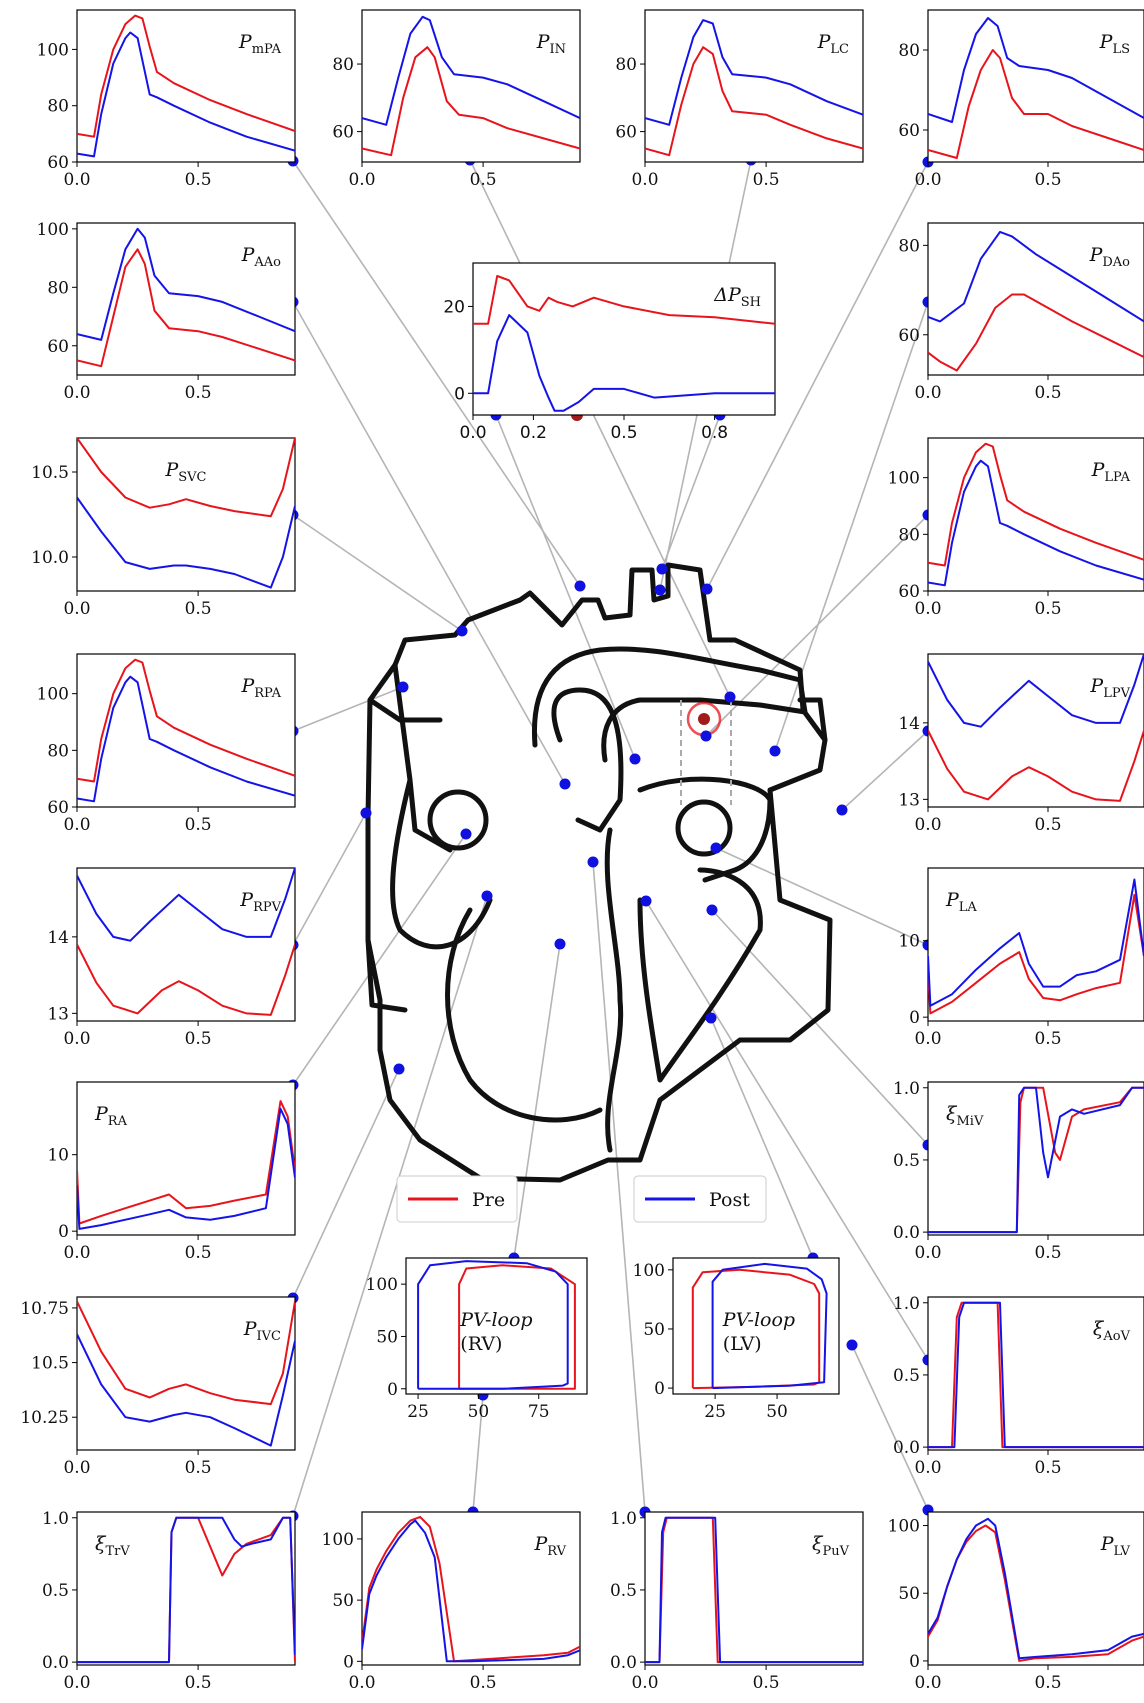 This screenshot has width=1144, height=1703. I want to click on aorta-arch, so click(669, 704).